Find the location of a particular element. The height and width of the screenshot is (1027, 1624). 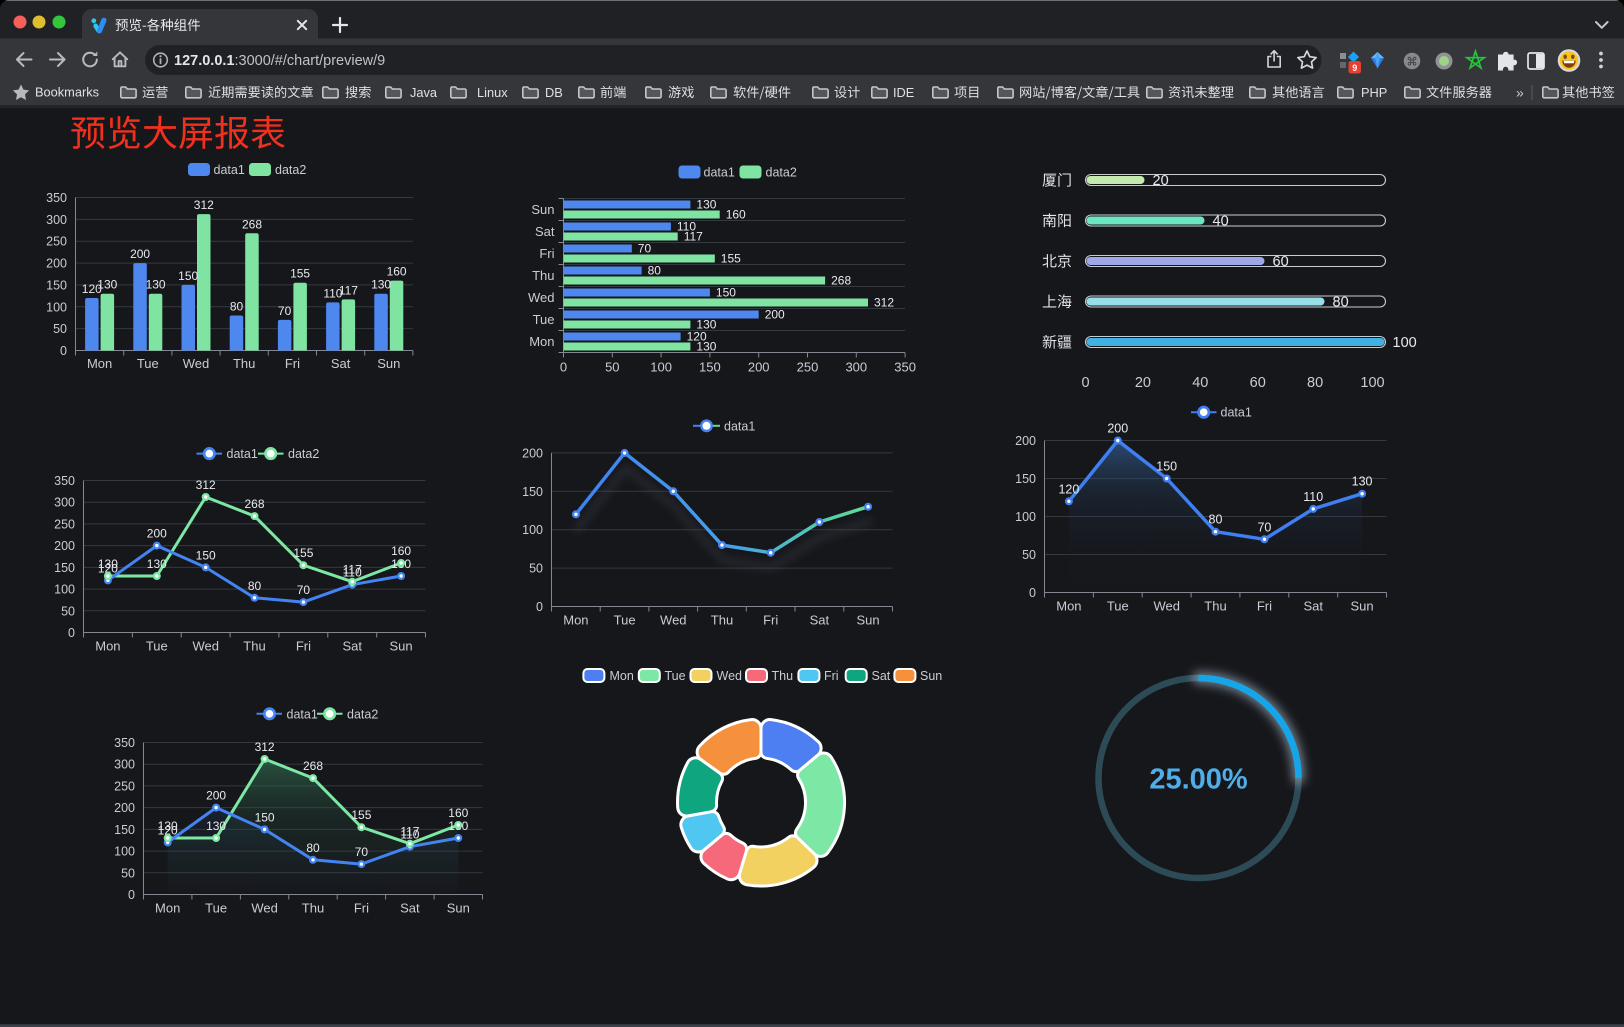

svg-text: 155 is located at coordinates (300, 274).